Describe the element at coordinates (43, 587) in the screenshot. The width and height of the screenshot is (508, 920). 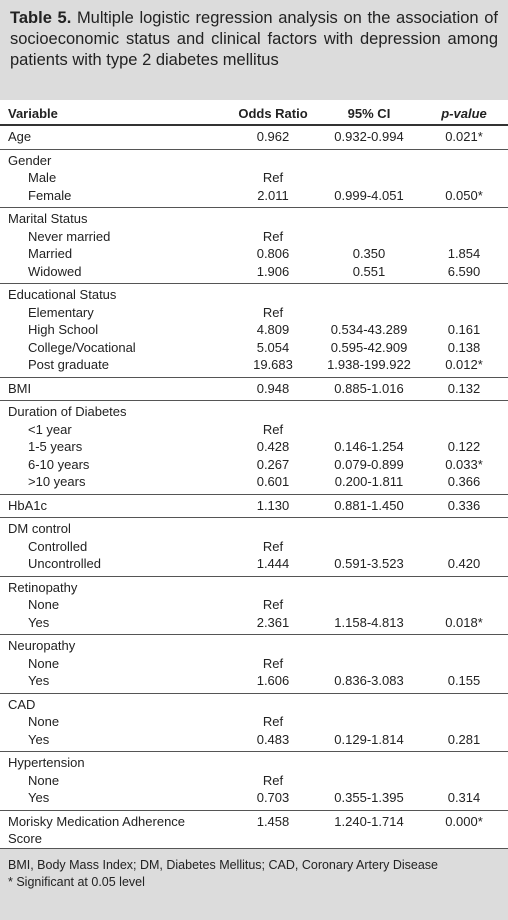
I see `section-title: Retinopathy` at that location.